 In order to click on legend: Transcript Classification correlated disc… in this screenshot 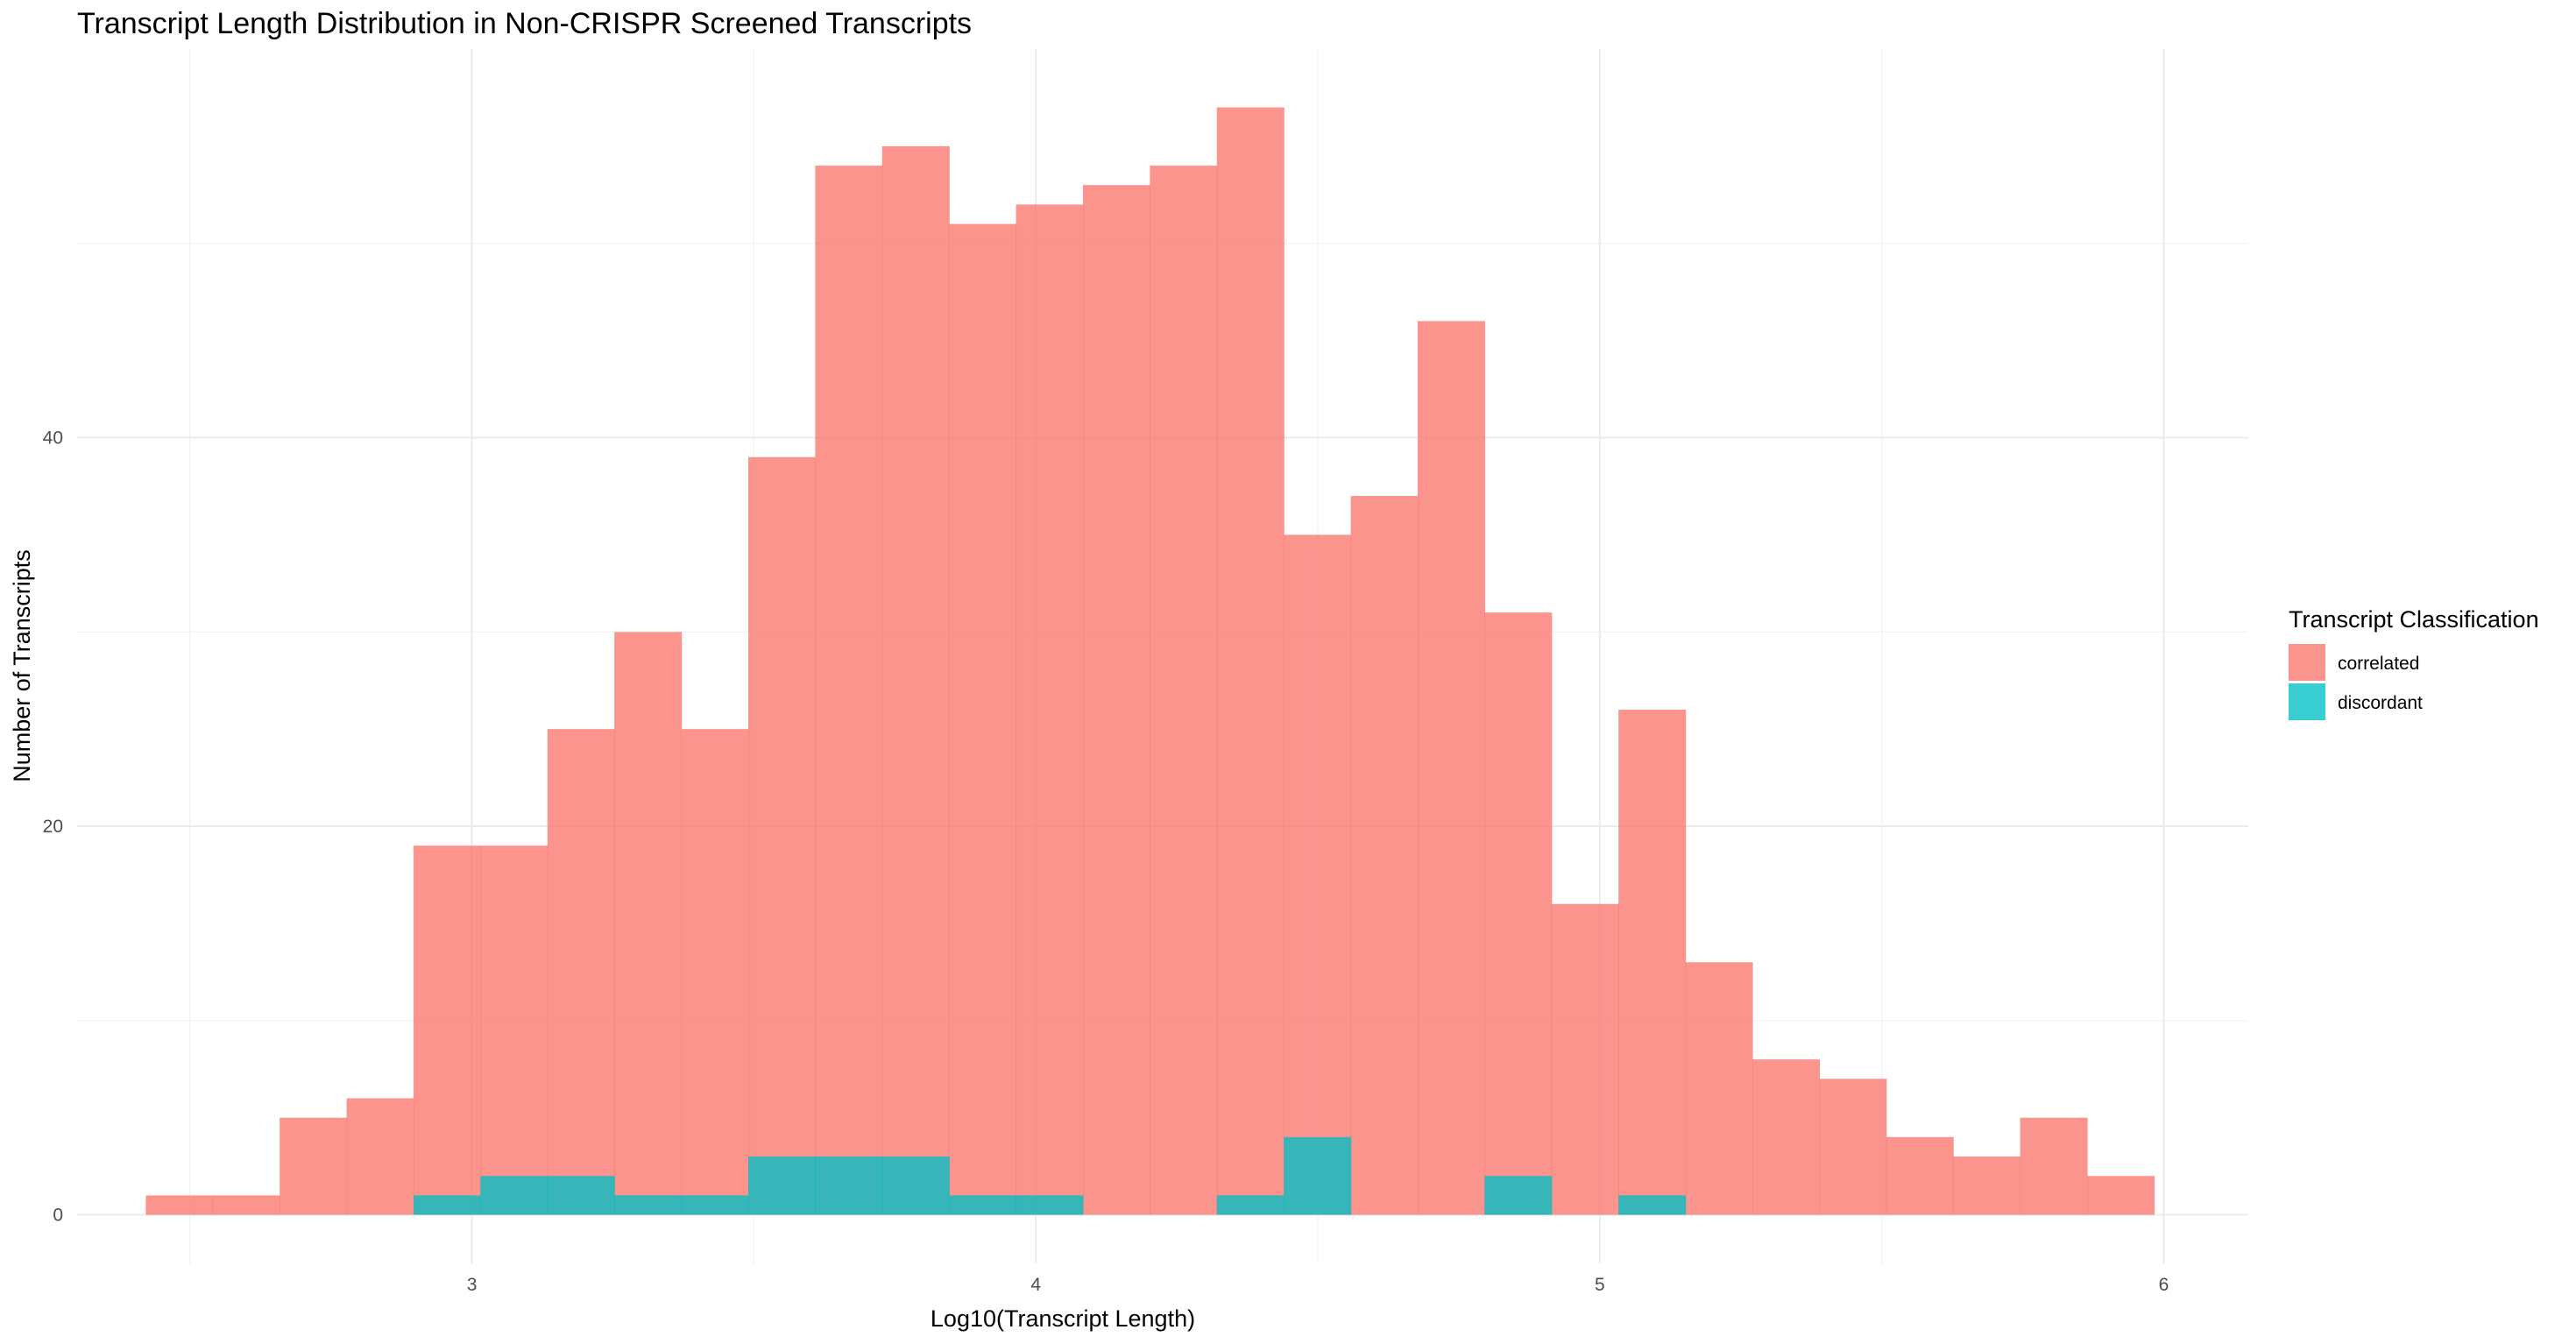, I will do `click(2414, 663)`.